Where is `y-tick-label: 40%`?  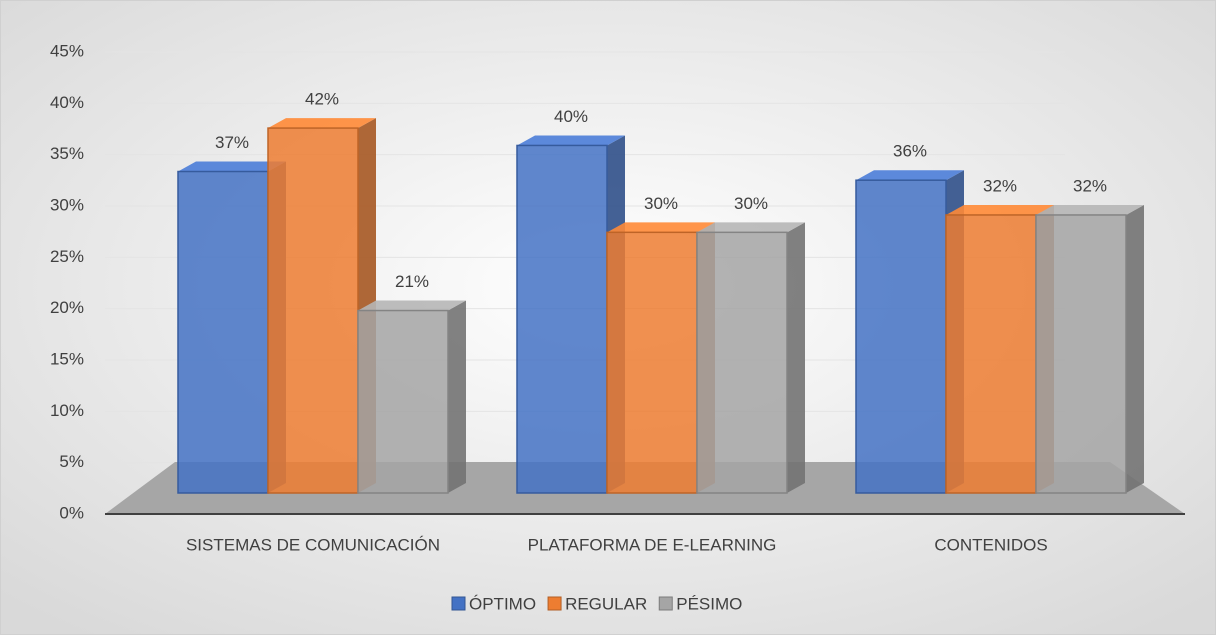 y-tick-label: 40% is located at coordinates (67, 102).